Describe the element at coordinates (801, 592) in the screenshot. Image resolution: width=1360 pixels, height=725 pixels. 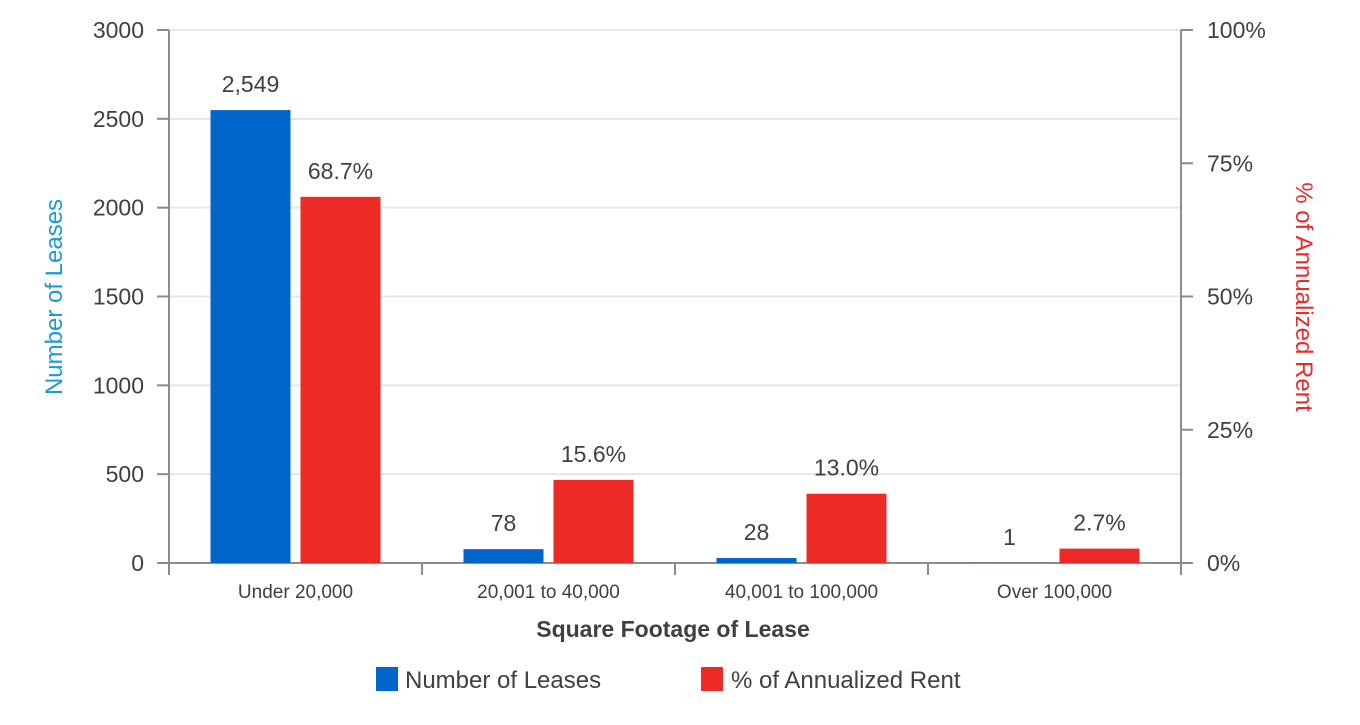
I see `x-tick-label: 40,001 to 100,000` at that location.